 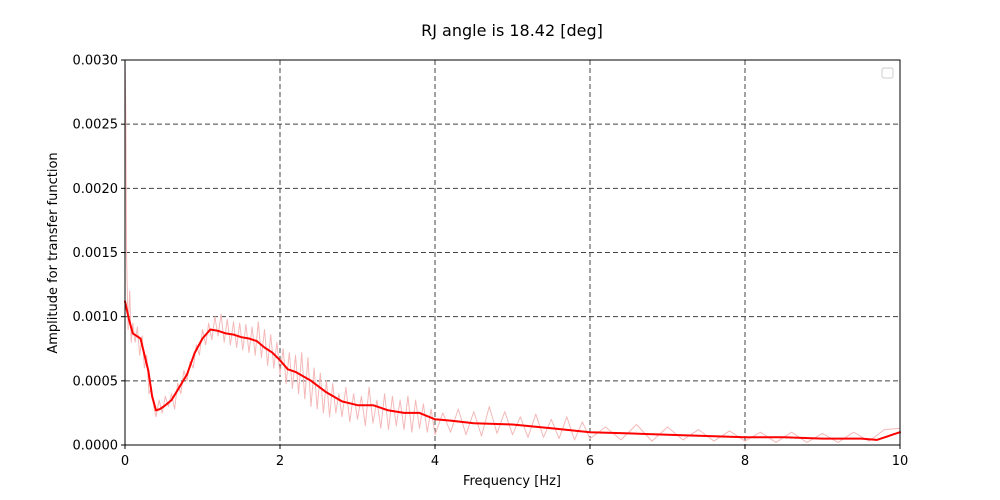 What do you see at coordinates (96, 317) in the screenshot?
I see `y-tick-label: 0.0010` at bounding box center [96, 317].